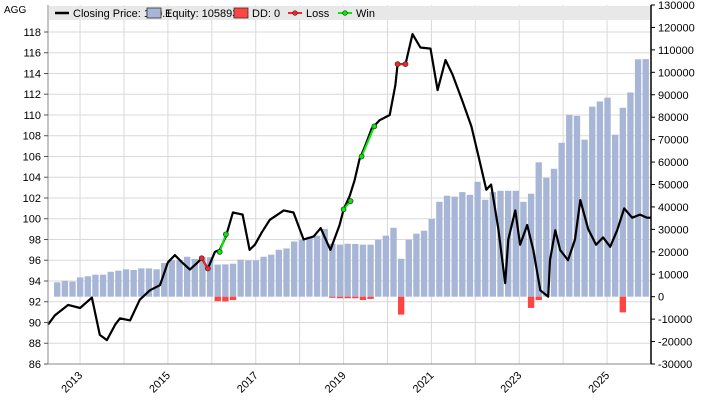 The image size is (701, 405). Describe the element at coordinates (420, 305) in the screenshot. I see `drawdown-bars` at that location.